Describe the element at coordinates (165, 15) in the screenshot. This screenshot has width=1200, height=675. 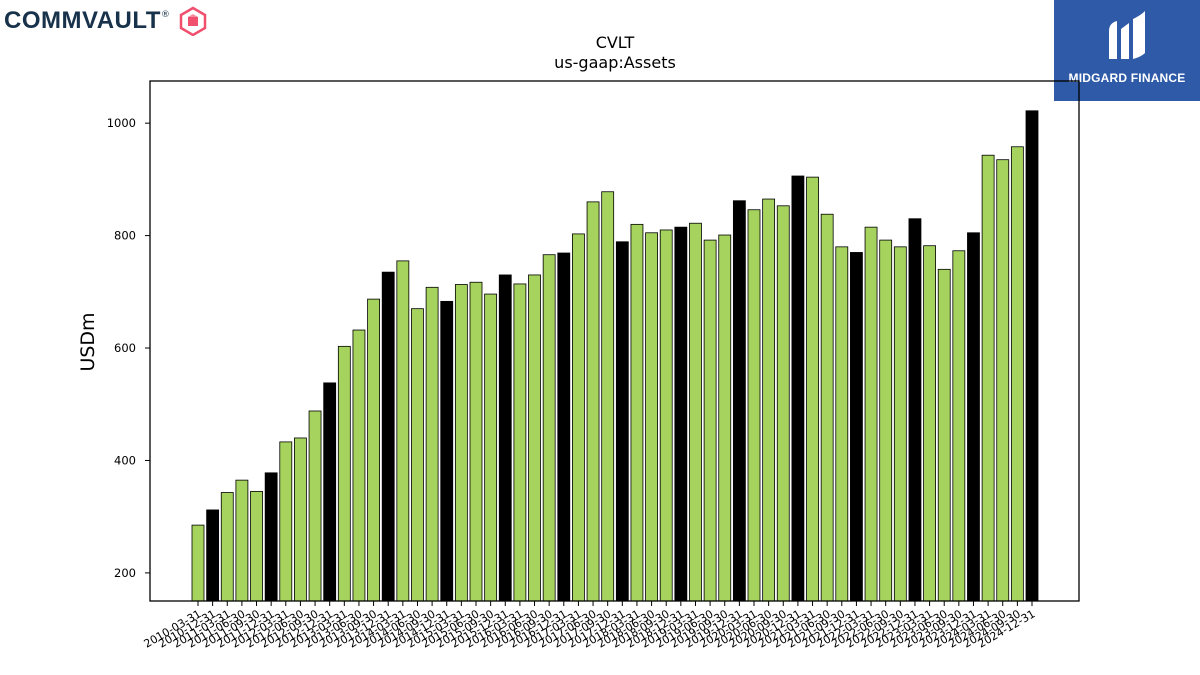
I see `trademark-mark: ®` at that location.